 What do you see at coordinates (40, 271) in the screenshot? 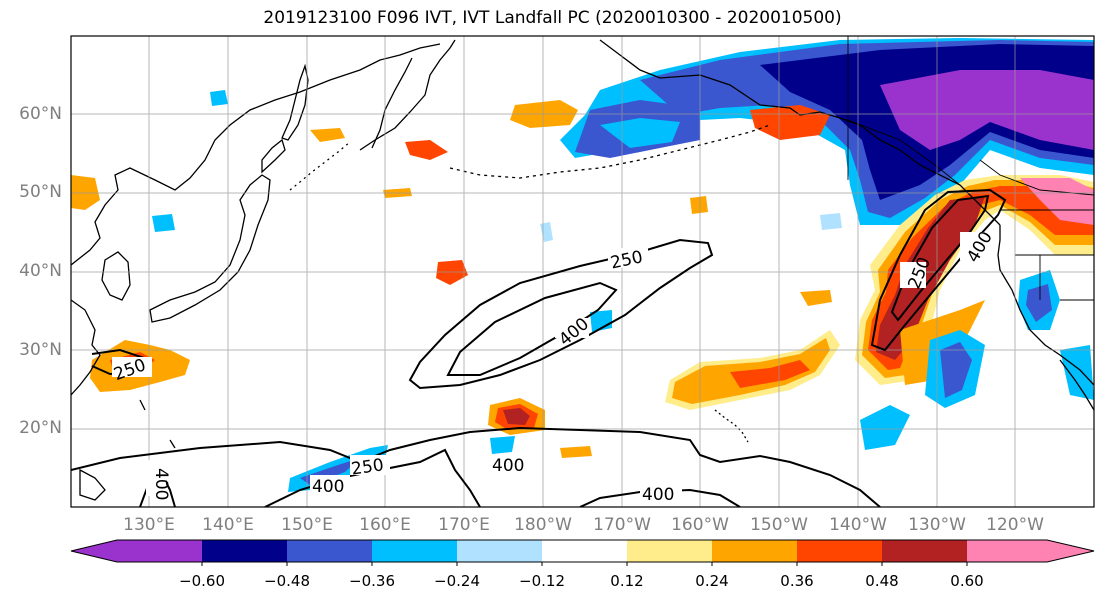
I see `lat-label: 40°N` at bounding box center [40, 271].